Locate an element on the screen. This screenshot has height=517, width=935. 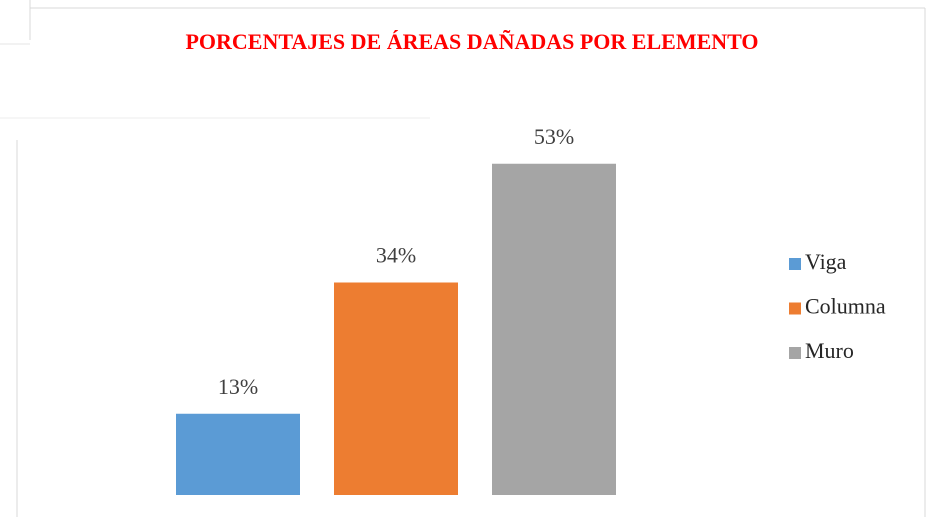
data-label: 13% is located at coordinates (238, 386).